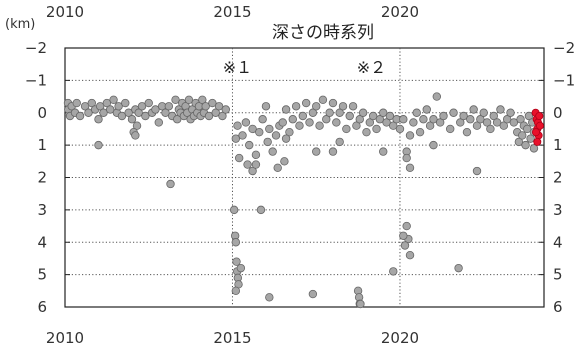 This screenshot has width=579, height=347. What do you see at coordinates (47, 177) in the screenshot?
I see `y-tick-labels-left: −2 −1 0 1 2 3 4 5 6` at bounding box center [47, 177].